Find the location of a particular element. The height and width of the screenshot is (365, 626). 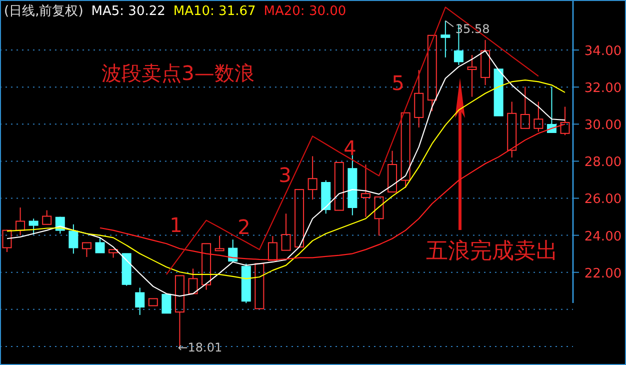

text: MA10: 31.67 is located at coordinates (214, 11).